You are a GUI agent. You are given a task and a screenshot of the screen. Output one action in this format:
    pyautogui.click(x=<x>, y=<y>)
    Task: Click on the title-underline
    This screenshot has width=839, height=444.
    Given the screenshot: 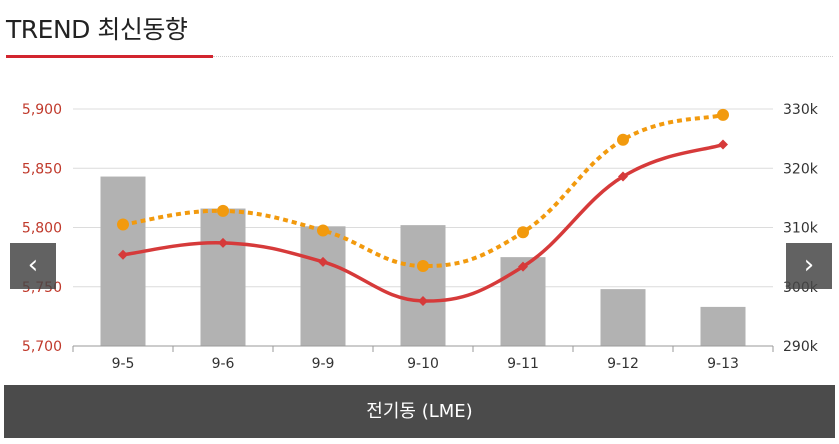 What is the action you would take?
    pyautogui.click(x=109, y=56)
    